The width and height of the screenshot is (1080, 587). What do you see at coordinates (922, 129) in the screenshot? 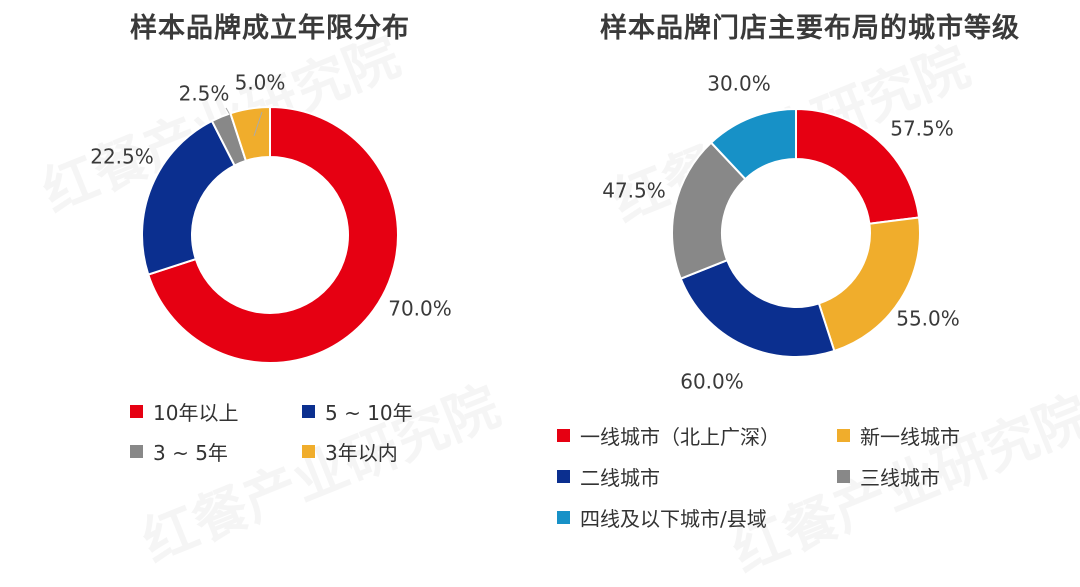
I see `data-label: 57.5%` at bounding box center [922, 129].